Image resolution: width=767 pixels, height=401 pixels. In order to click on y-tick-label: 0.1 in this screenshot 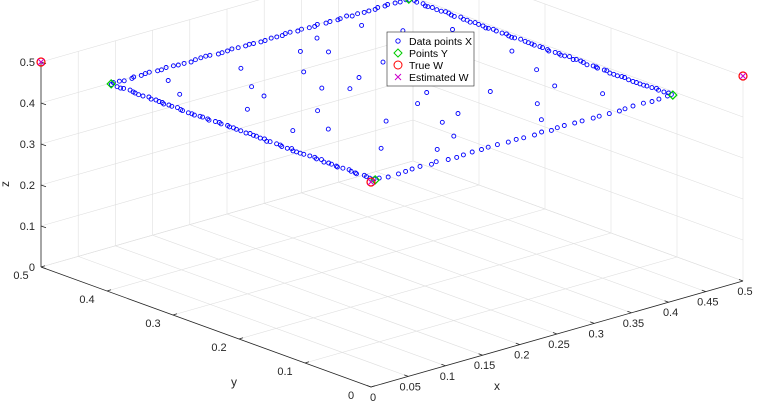, I will do `click(284, 372)`.